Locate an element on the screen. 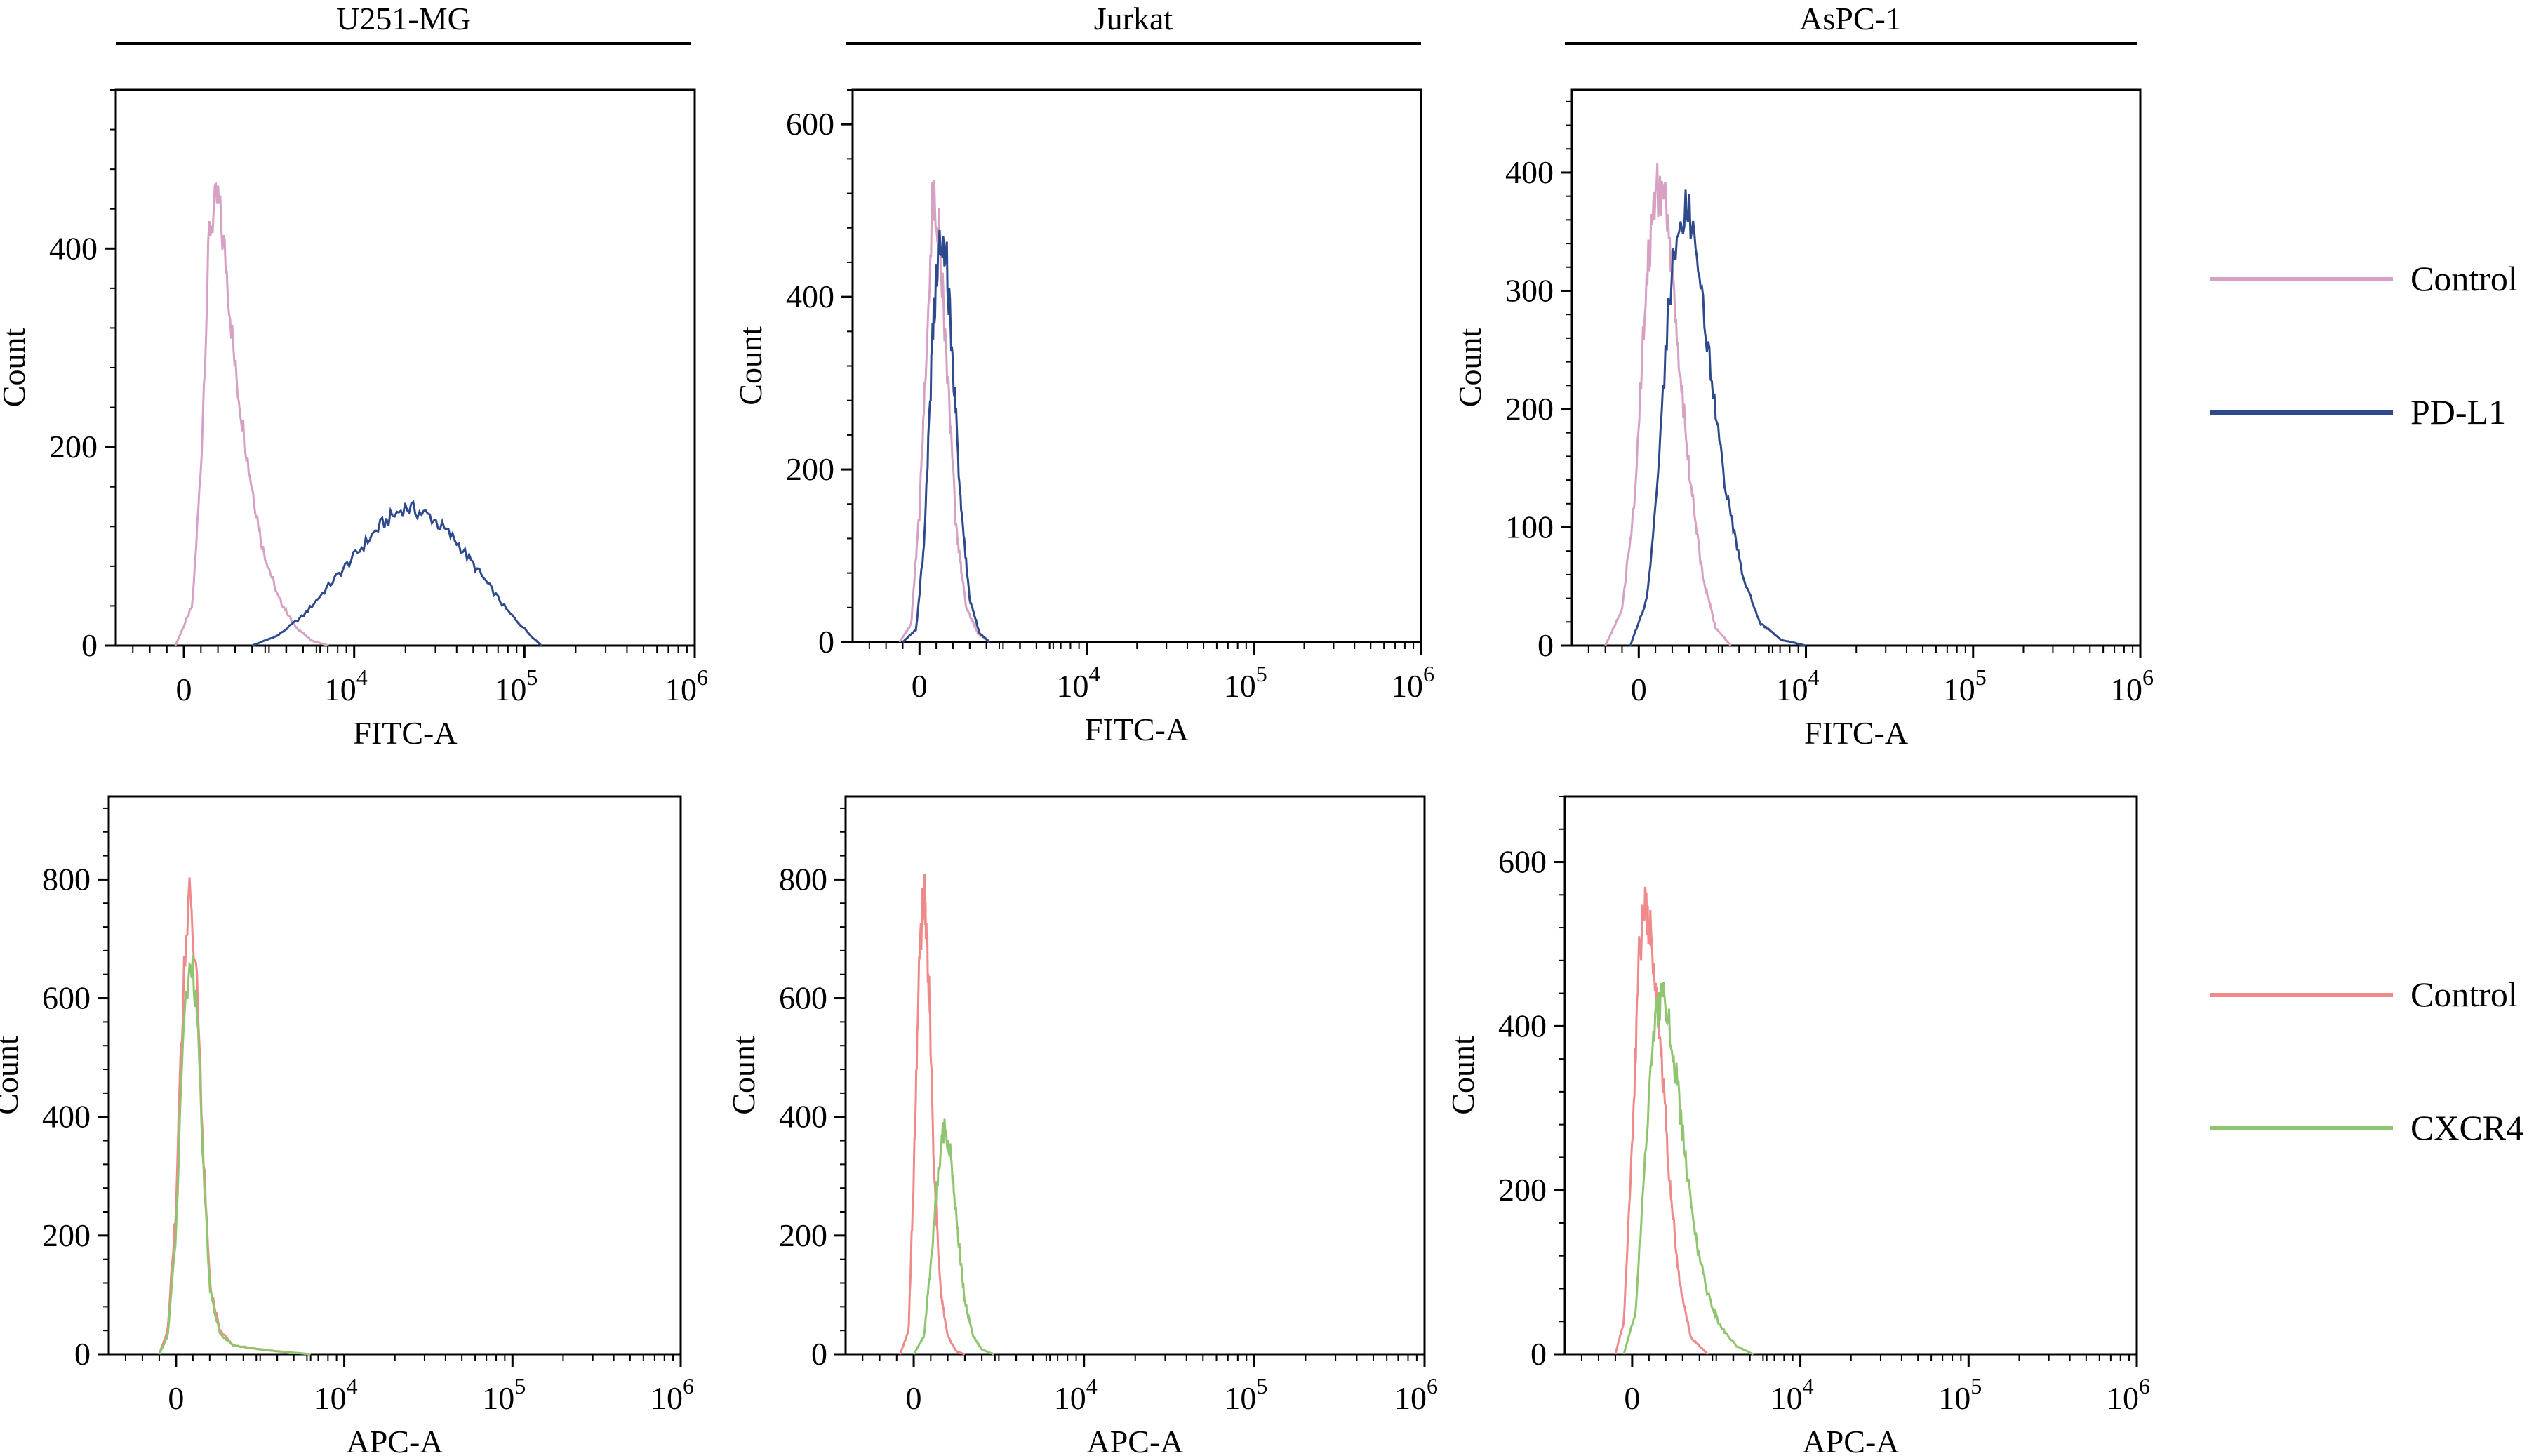 This screenshot has width=2541, height=1456. legends: Control PD-L1 Control CXCR4 is located at coordinates (2366, 703).